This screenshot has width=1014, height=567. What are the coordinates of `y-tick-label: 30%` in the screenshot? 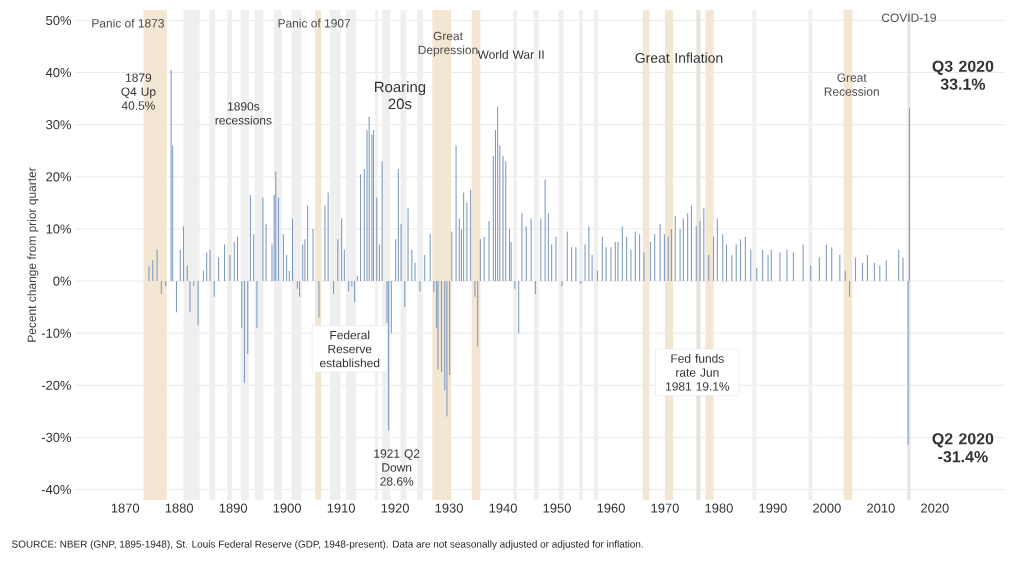 It's located at (59, 125).